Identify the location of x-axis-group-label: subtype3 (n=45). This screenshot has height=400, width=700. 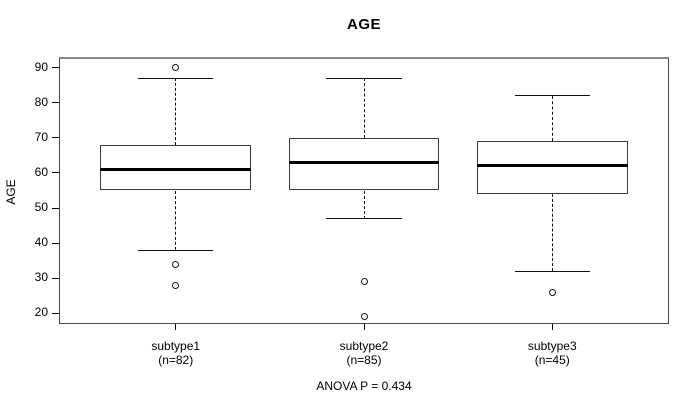
(552, 353).